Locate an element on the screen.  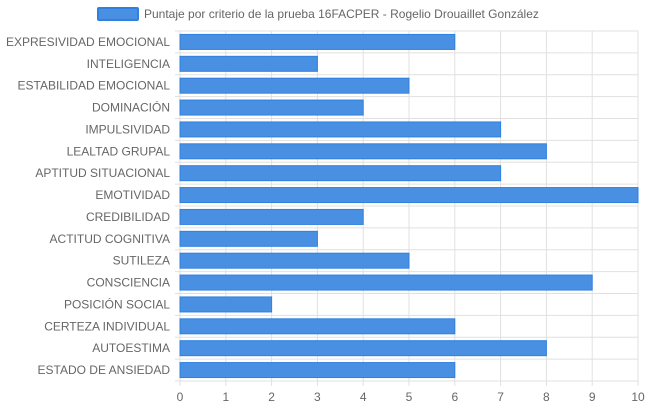
x-tick-label: 8 is located at coordinates (546, 397).